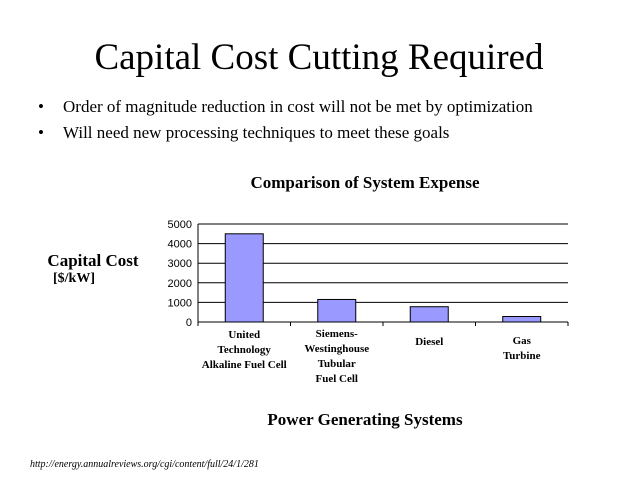 The height and width of the screenshot is (479, 638). What do you see at coordinates (319, 57) in the screenshot?
I see `slide-title: Capital Cost Cutting Required` at bounding box center [319, 57].